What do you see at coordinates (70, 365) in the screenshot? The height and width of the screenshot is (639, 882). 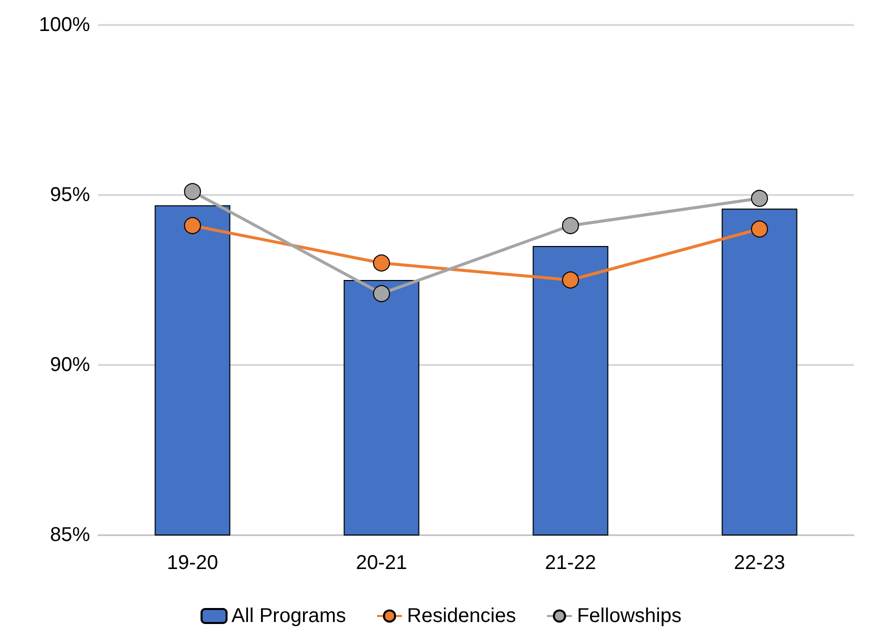 I see `y-tick-label: 90%` at bounding box center [70, 365].